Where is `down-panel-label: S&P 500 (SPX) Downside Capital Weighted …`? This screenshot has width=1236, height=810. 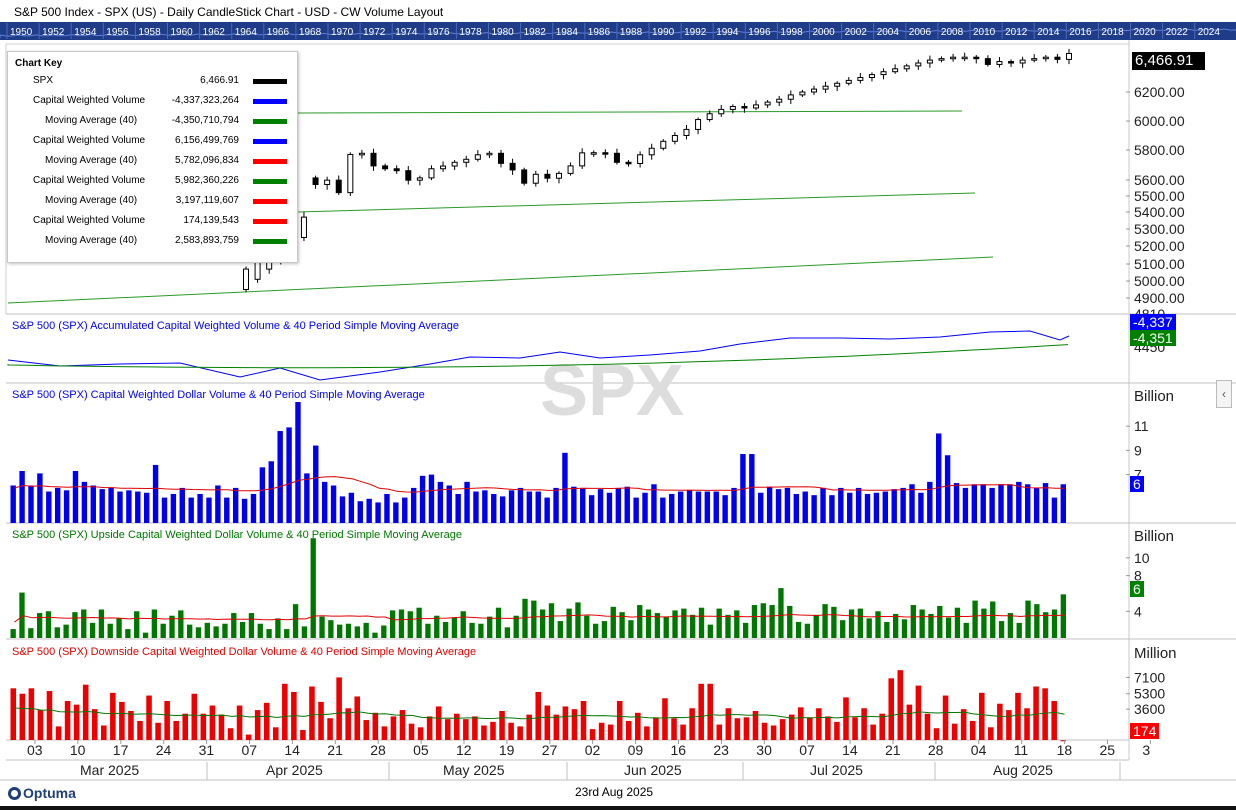 down-panel-label: S&P 500 (SPX) Downside Capital Weighted … is located at coordinates (244, 652).